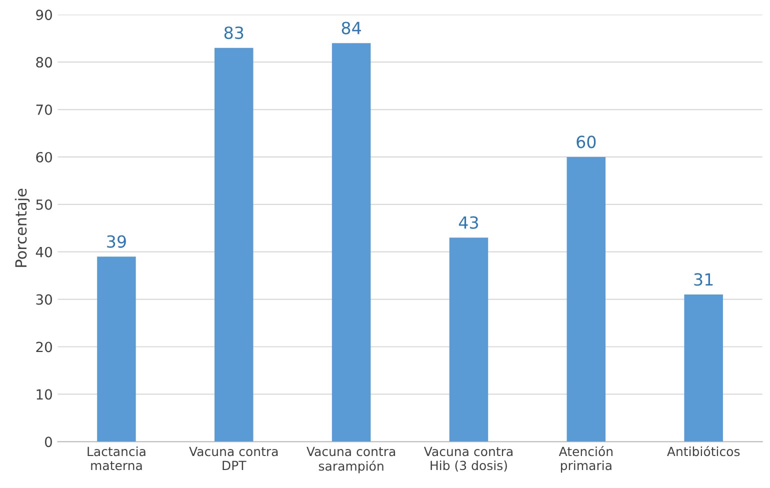  Describe the element at coordinates (44, 15) in the screenshot. I see `y-tick-label: 90` at that location.